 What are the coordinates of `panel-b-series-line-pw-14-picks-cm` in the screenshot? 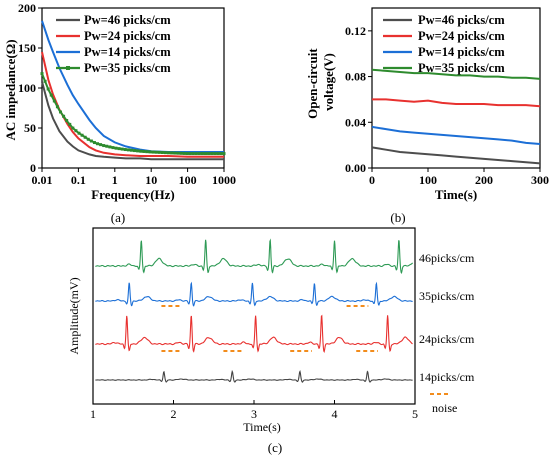 It's located at (456, 135).